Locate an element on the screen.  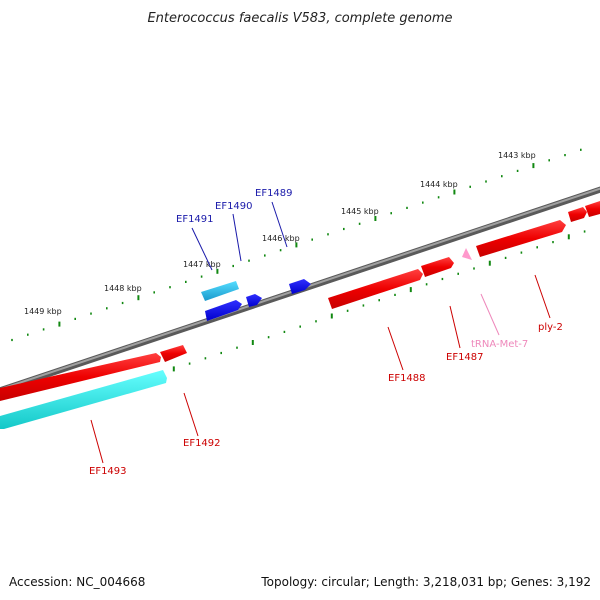
gene-label-ef1492: EF1492 is located at coordinates (202, 443).